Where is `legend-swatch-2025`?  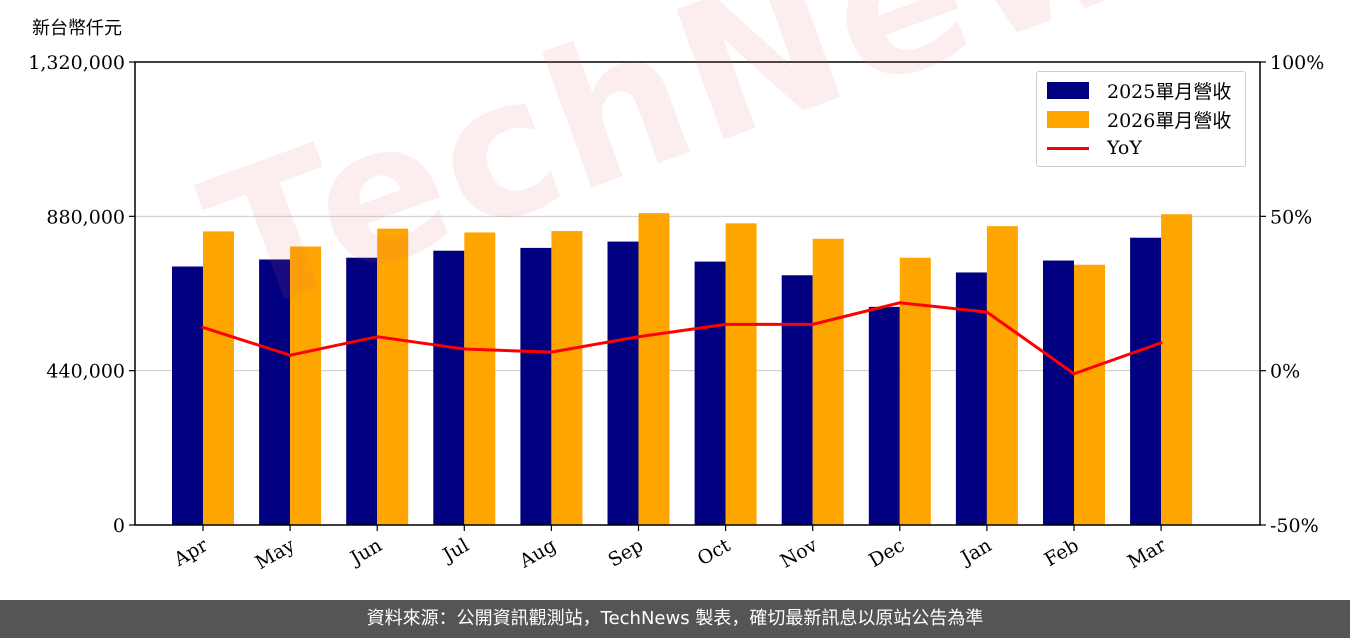 legend-swatch-2025 is located at coordinates (1068, 90).